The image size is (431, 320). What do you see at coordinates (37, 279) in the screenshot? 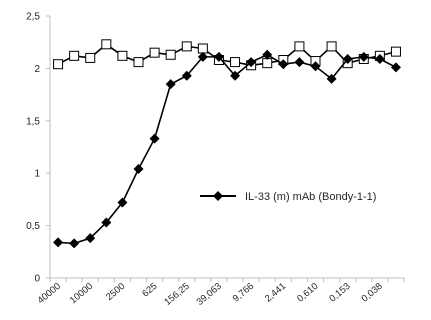
I see `y-tick-label: 0` at bounding box center [37, 279].